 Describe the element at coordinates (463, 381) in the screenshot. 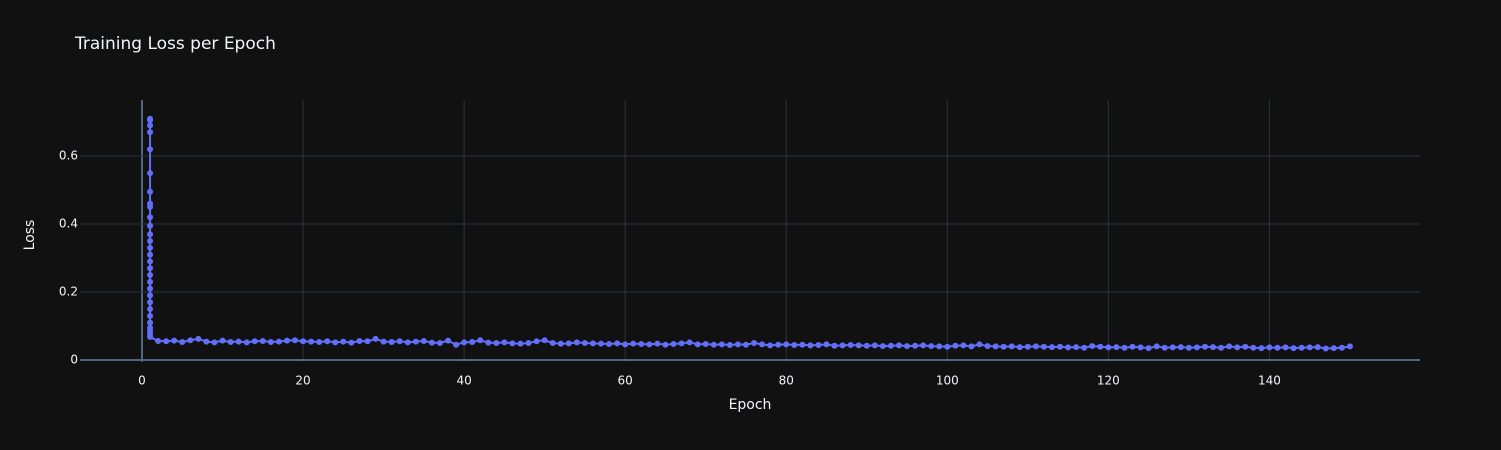

I see `x-tick-label: 40` at that location.